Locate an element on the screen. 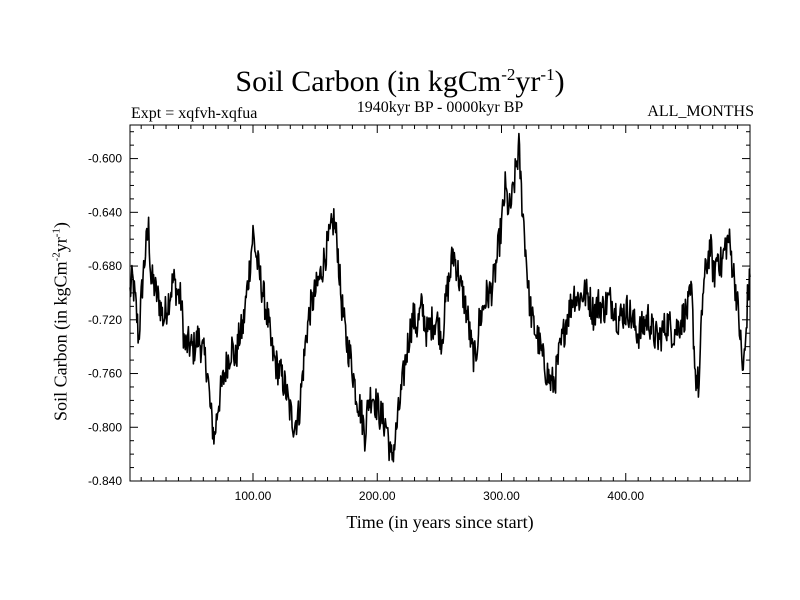  x-tick-label: 400.00 is located at coordinates (625, 496).